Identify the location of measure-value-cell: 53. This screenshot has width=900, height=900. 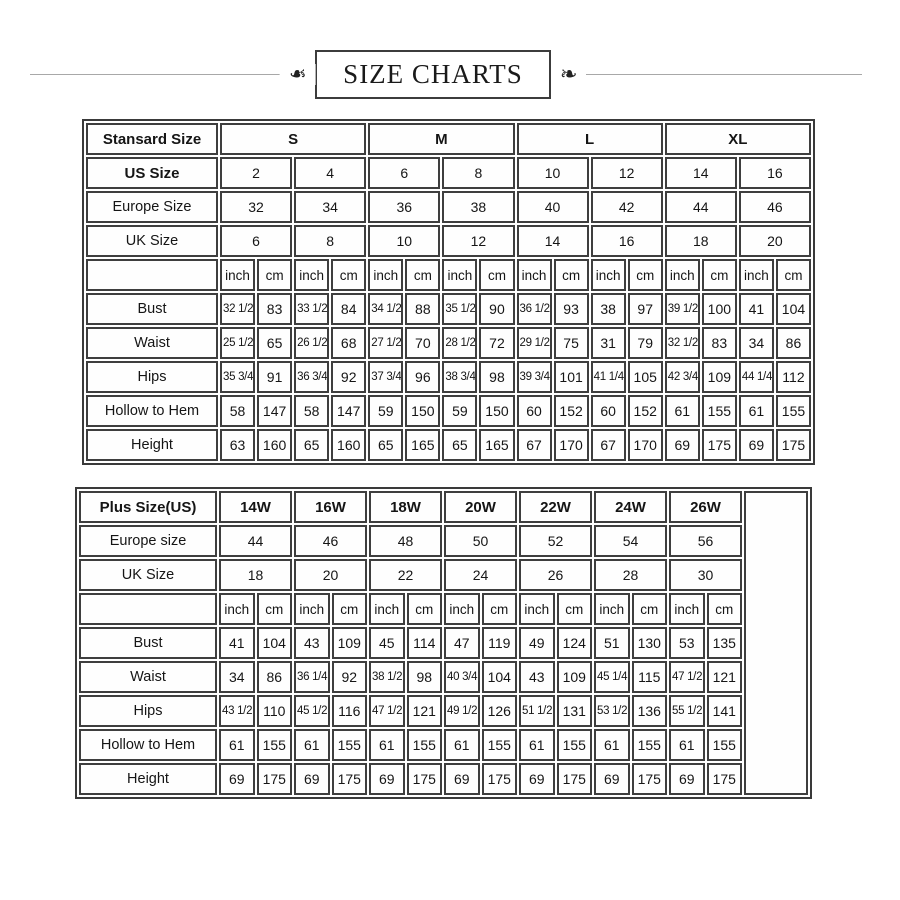
(687, 643).